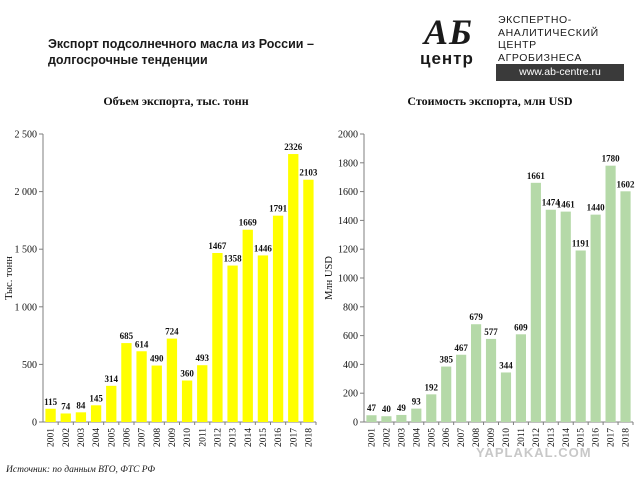  What do you see at coordinates (566, 205) in the screenshot?
I see `bar-value-label: 1461` at bounding box center [566, 205].